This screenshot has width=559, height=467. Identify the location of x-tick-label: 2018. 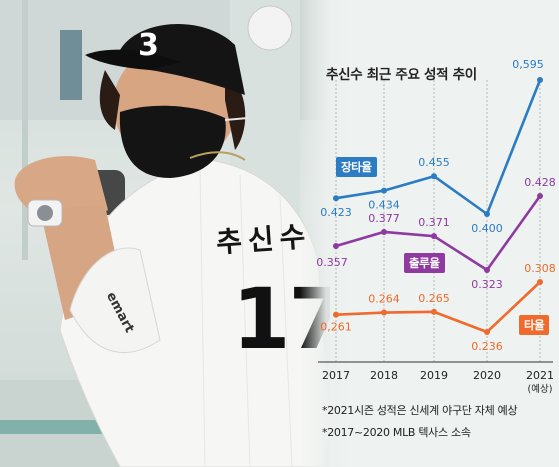
(384, 375).